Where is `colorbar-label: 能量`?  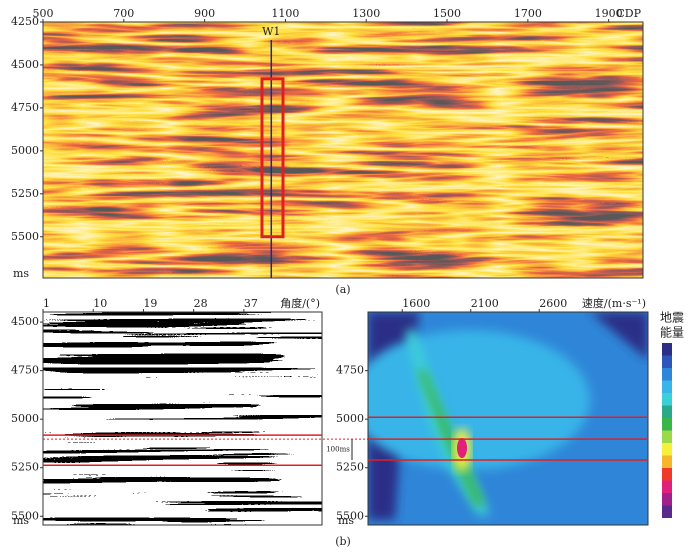 colorbar-label: 能量 is located at coordinates (672, 333).